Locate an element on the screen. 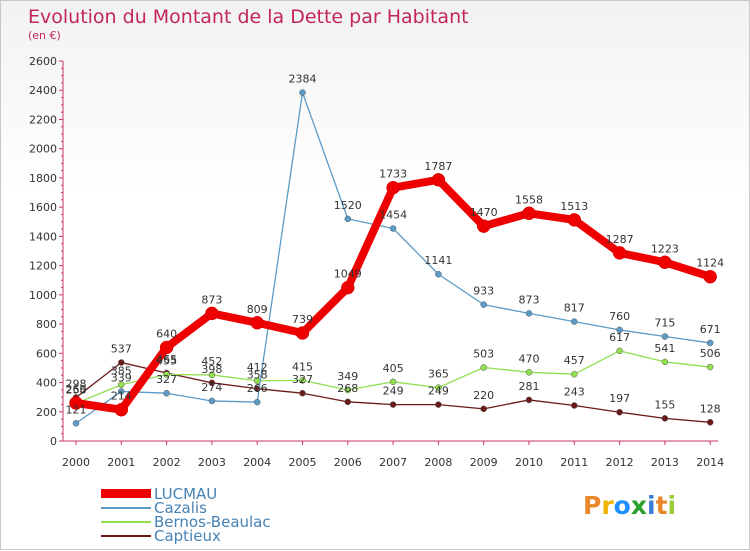 The image size is (750, 551). data-label: 1733 is located at coordinates (393, 174).